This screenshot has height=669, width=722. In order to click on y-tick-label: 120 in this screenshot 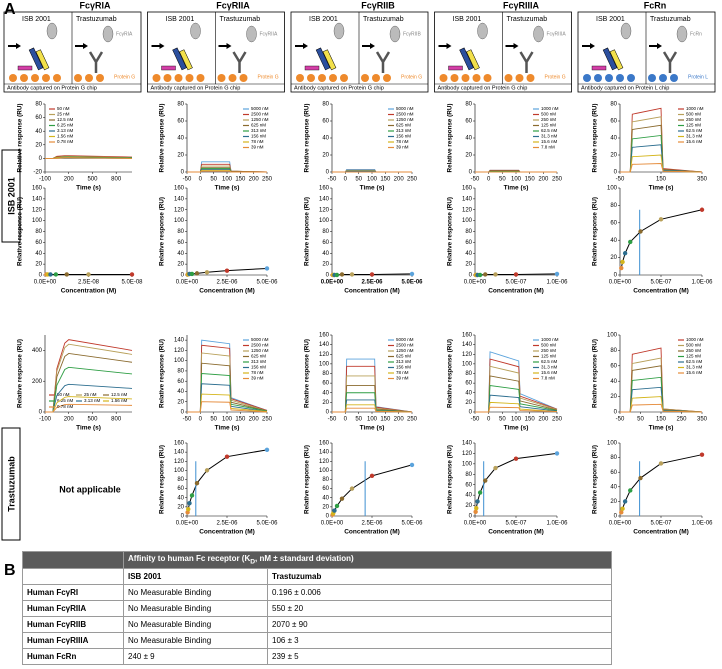, I will do `click(467, 454)`.